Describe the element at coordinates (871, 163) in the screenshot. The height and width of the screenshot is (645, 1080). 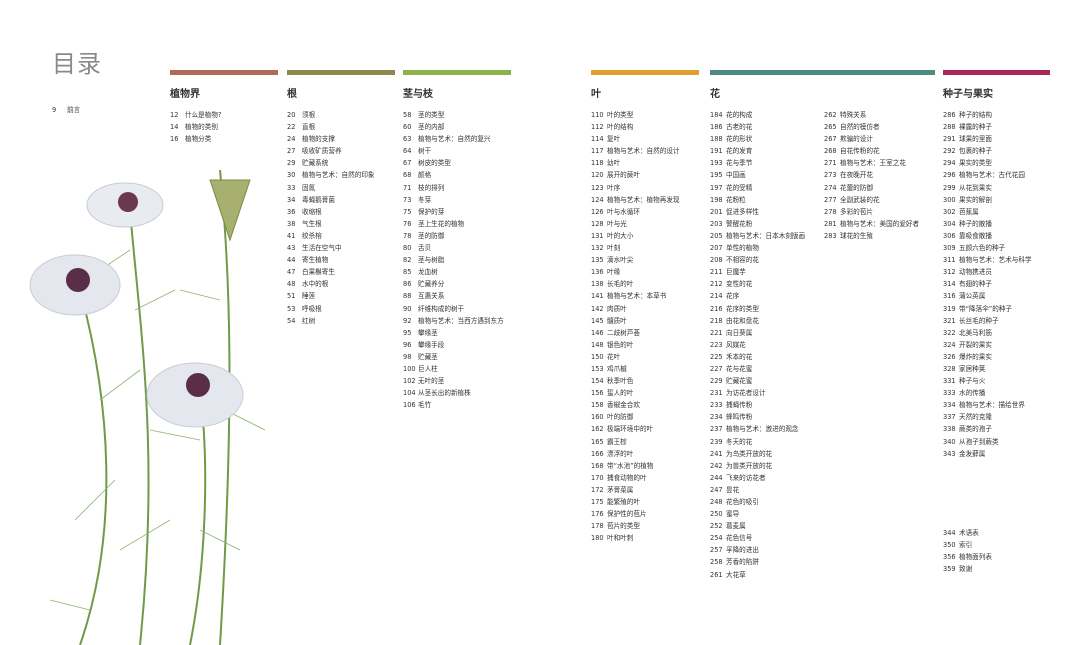
I see `toc-entry: 271 植物与艺术：王室之花` at that location.